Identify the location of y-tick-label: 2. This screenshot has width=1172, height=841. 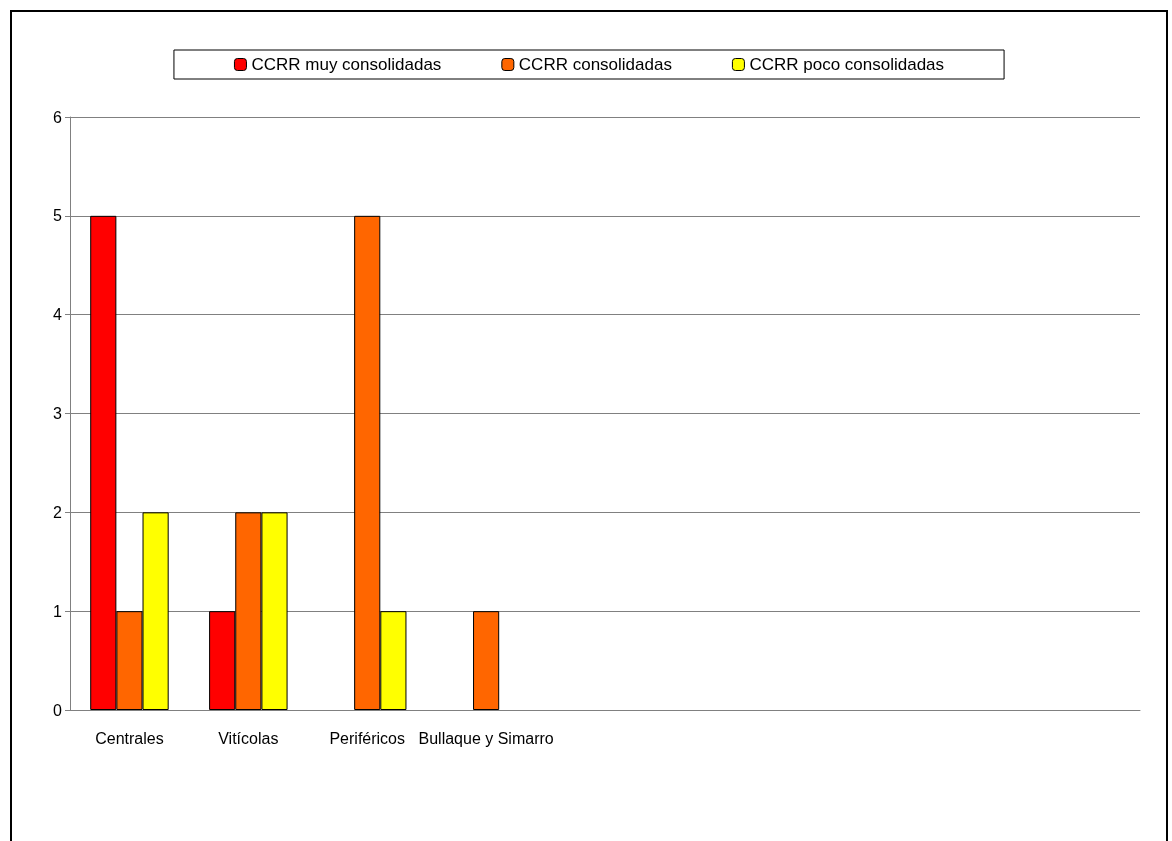
(58, 512).